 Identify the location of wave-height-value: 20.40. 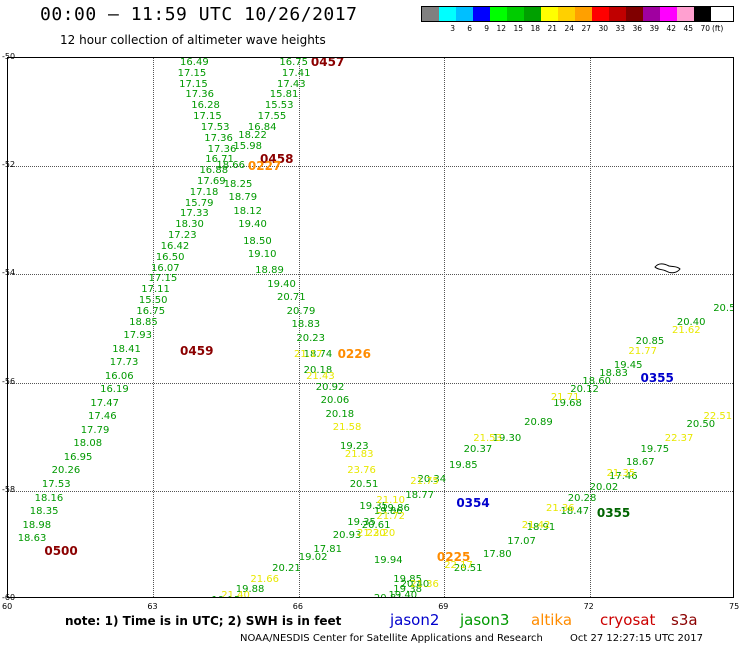
(415, 585).